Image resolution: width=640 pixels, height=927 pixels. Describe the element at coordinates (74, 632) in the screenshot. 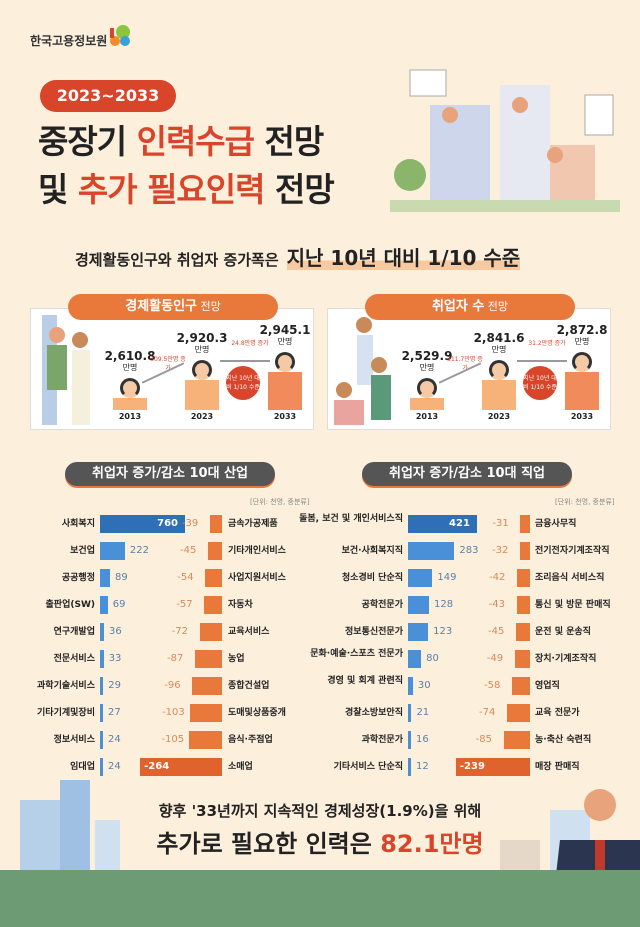

I see `increase-category-label: 연구개발업` at that location.